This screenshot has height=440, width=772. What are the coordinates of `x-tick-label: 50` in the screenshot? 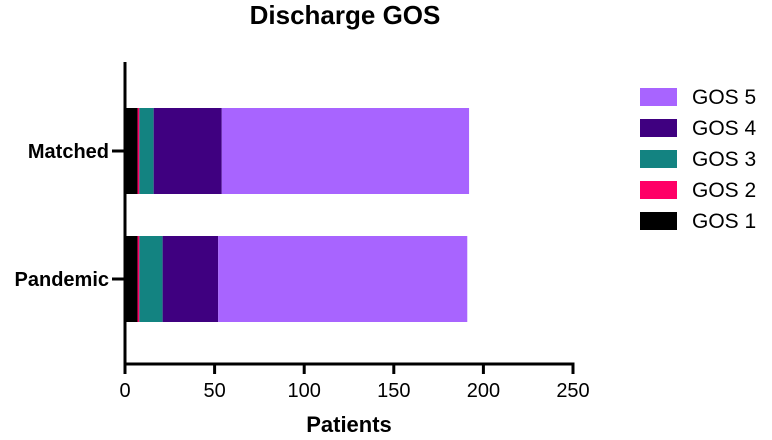 It's located at (214, 391).